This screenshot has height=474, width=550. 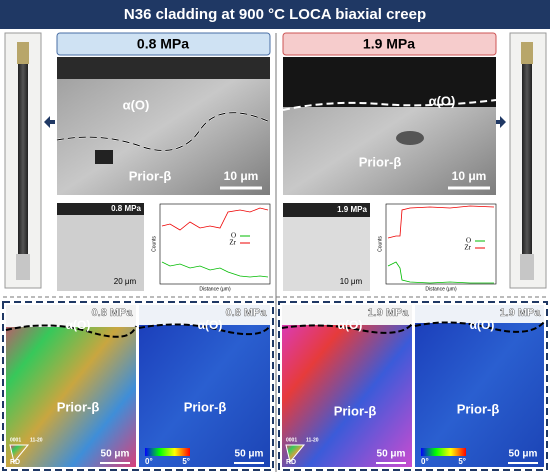 What do you see at coordinates (23, 160) in the screenshot?
I see `tube-photo-left` at bounding box center [23, 160].